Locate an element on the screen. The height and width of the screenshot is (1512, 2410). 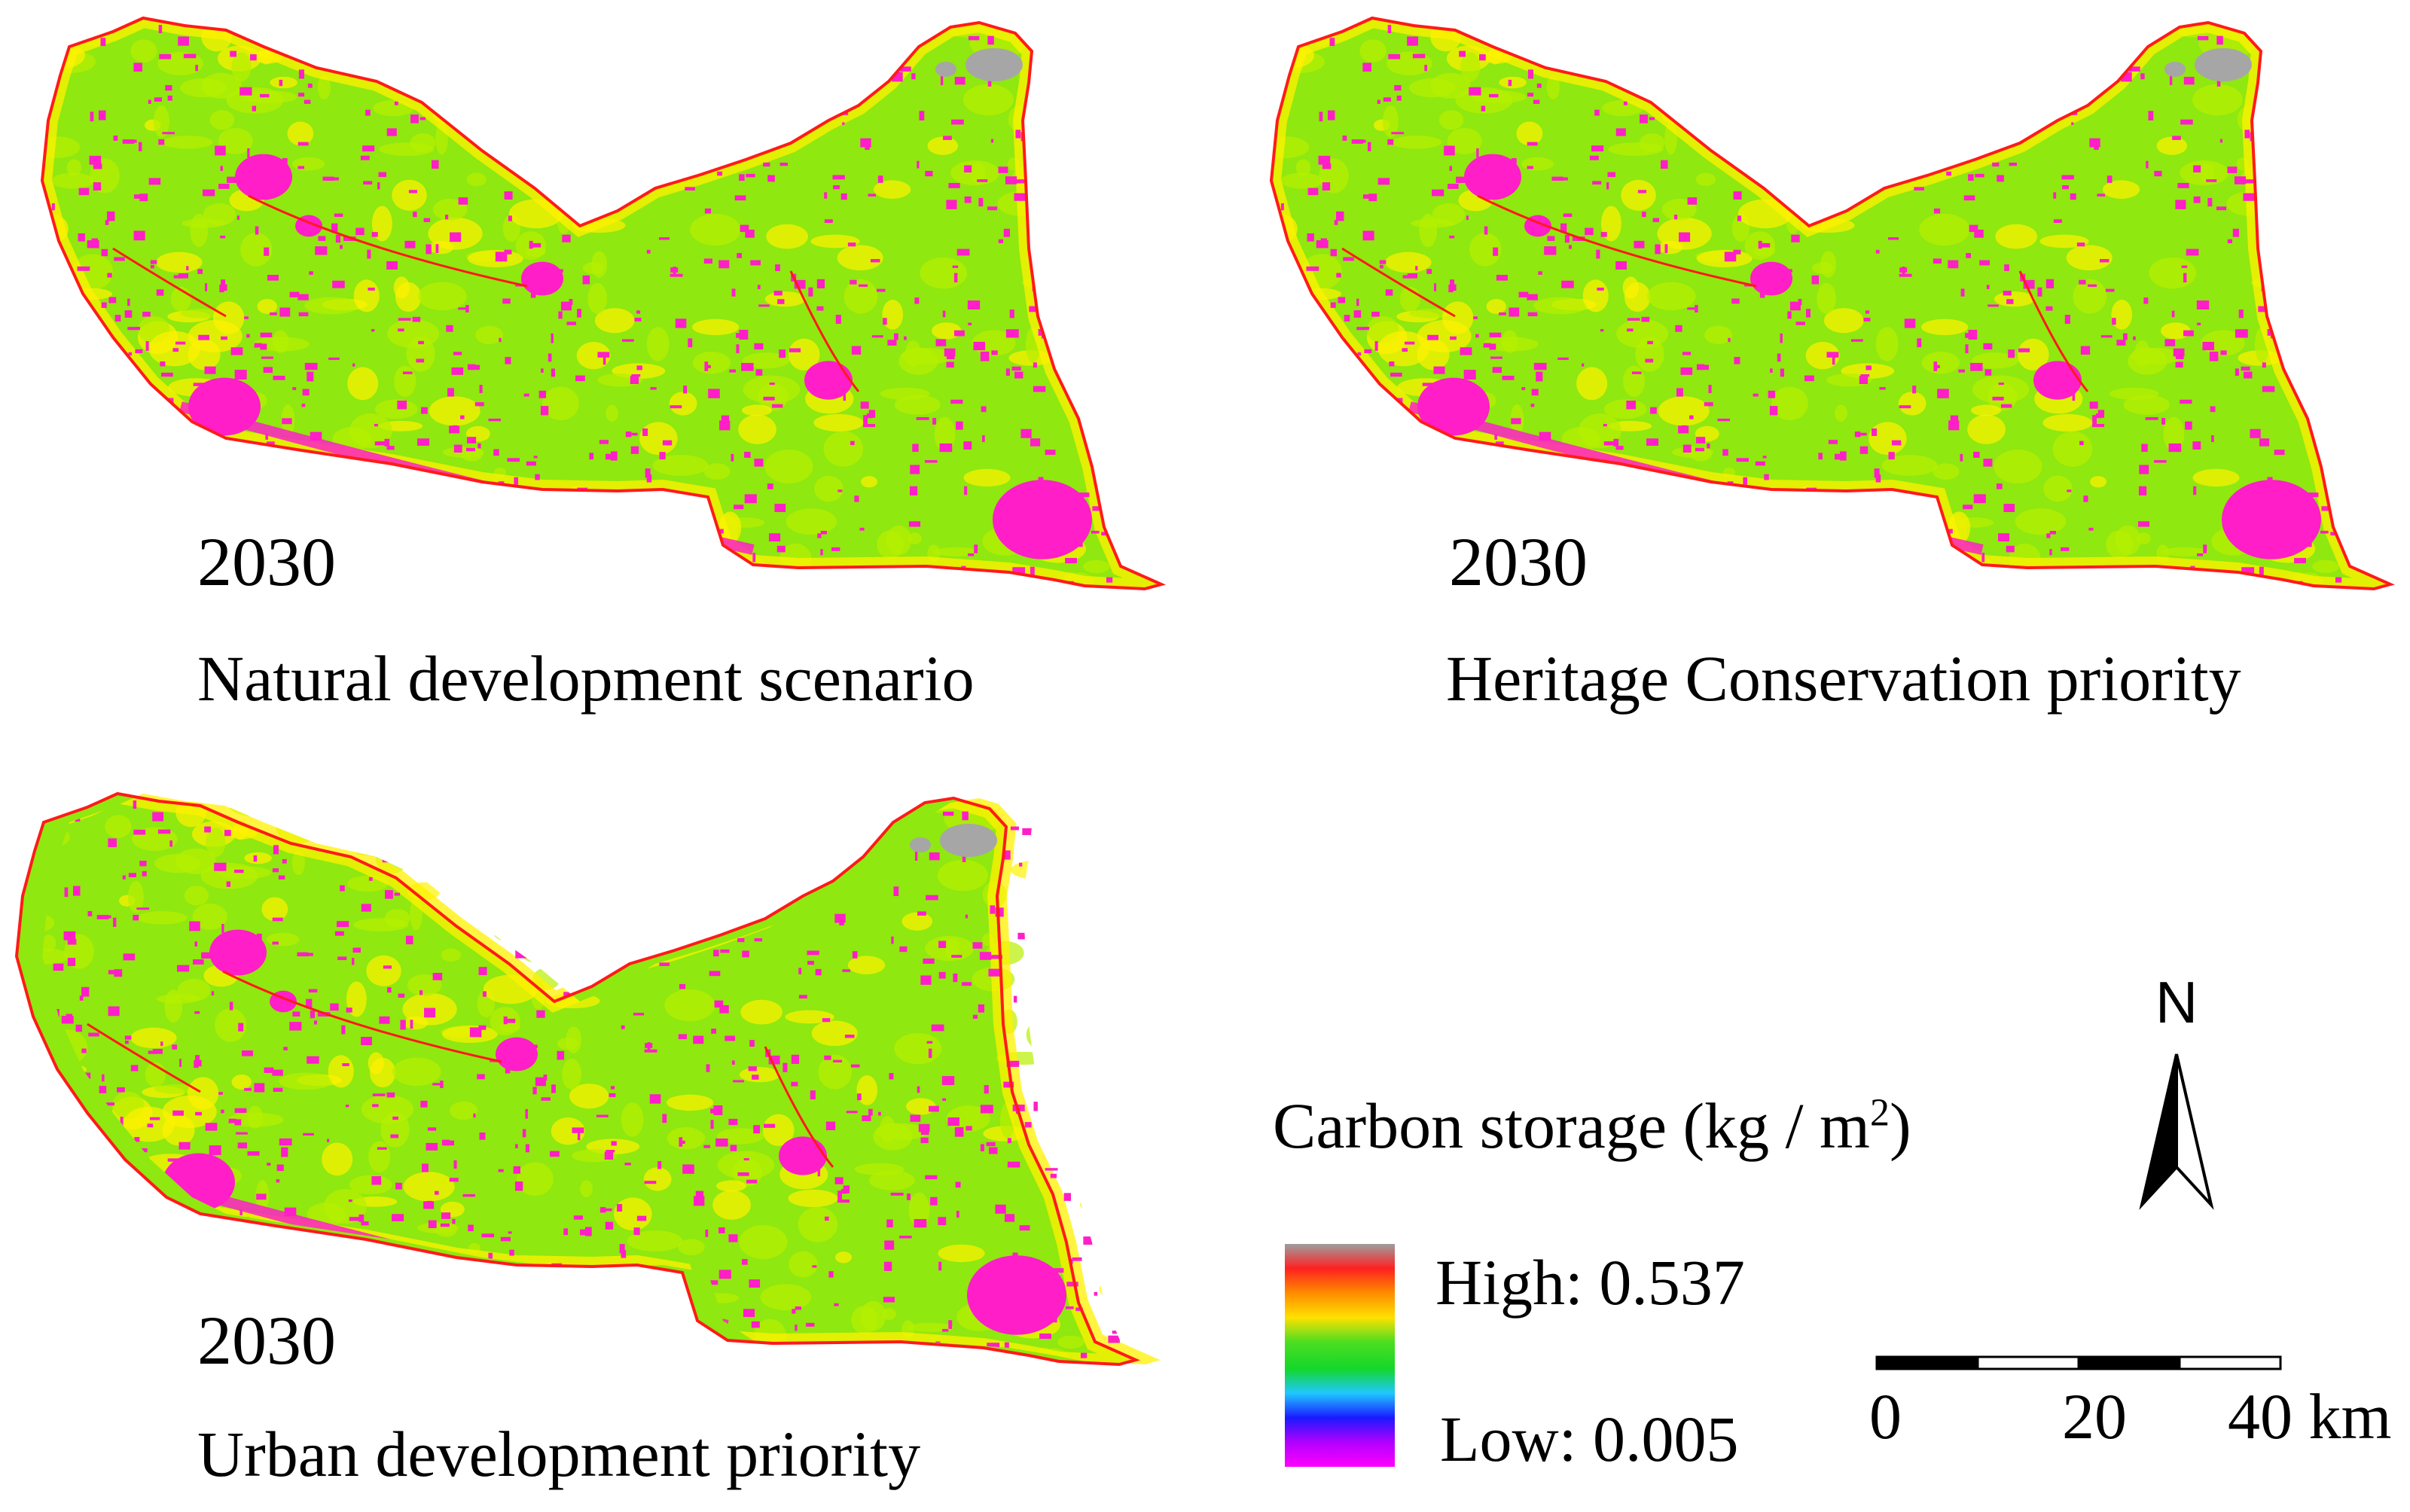
river is located at coordinates (362, 1017).